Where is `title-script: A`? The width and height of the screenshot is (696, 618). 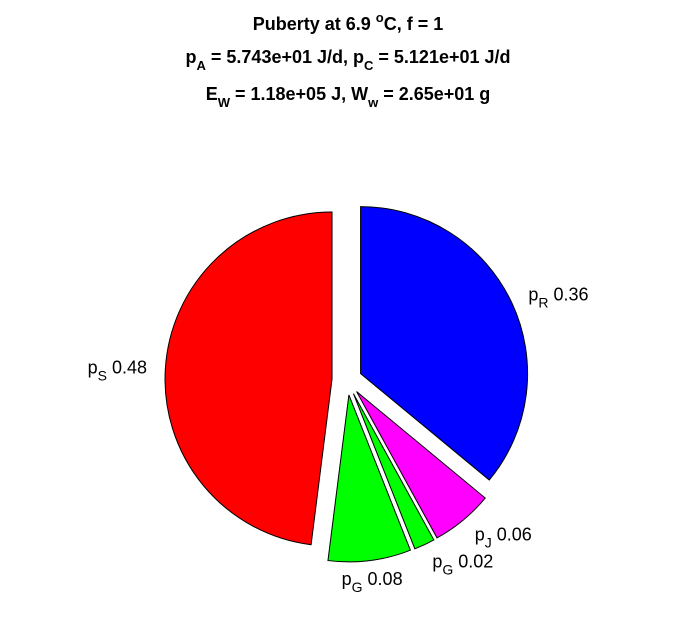
title-script: A is located at coordinates (202, 65).